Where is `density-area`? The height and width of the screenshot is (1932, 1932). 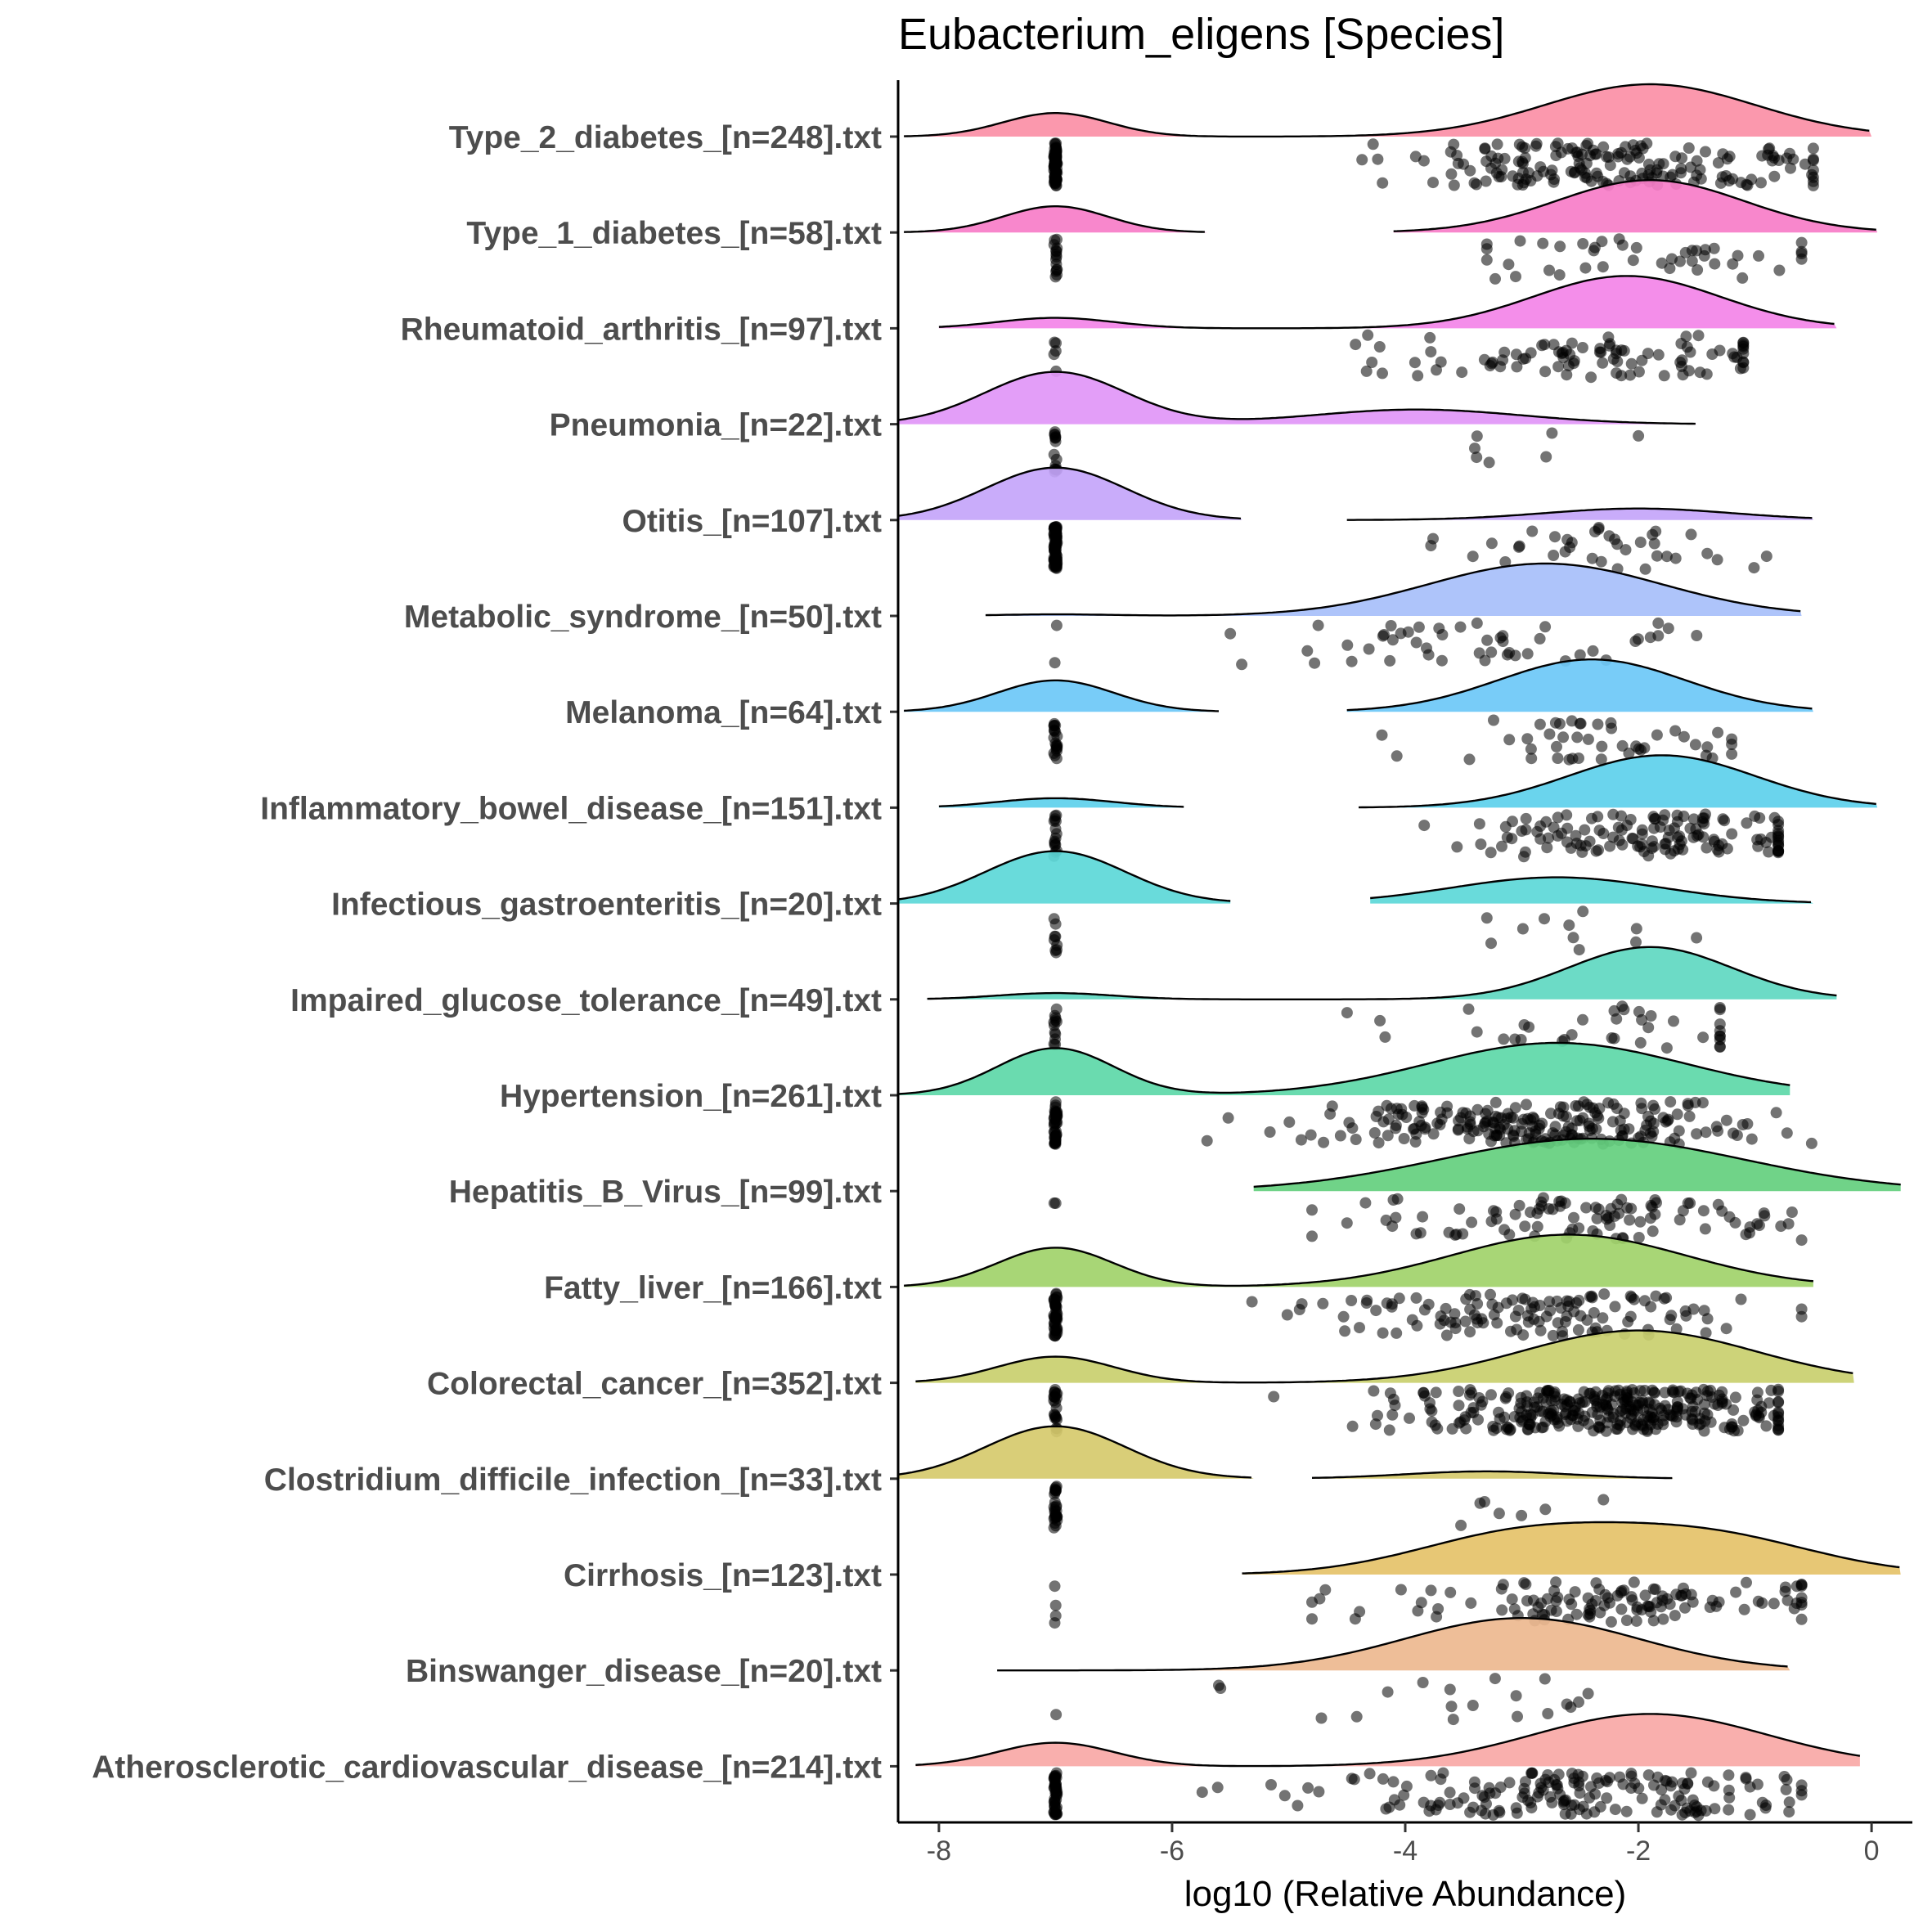 density-area is located at coordinates (1076, 1453).